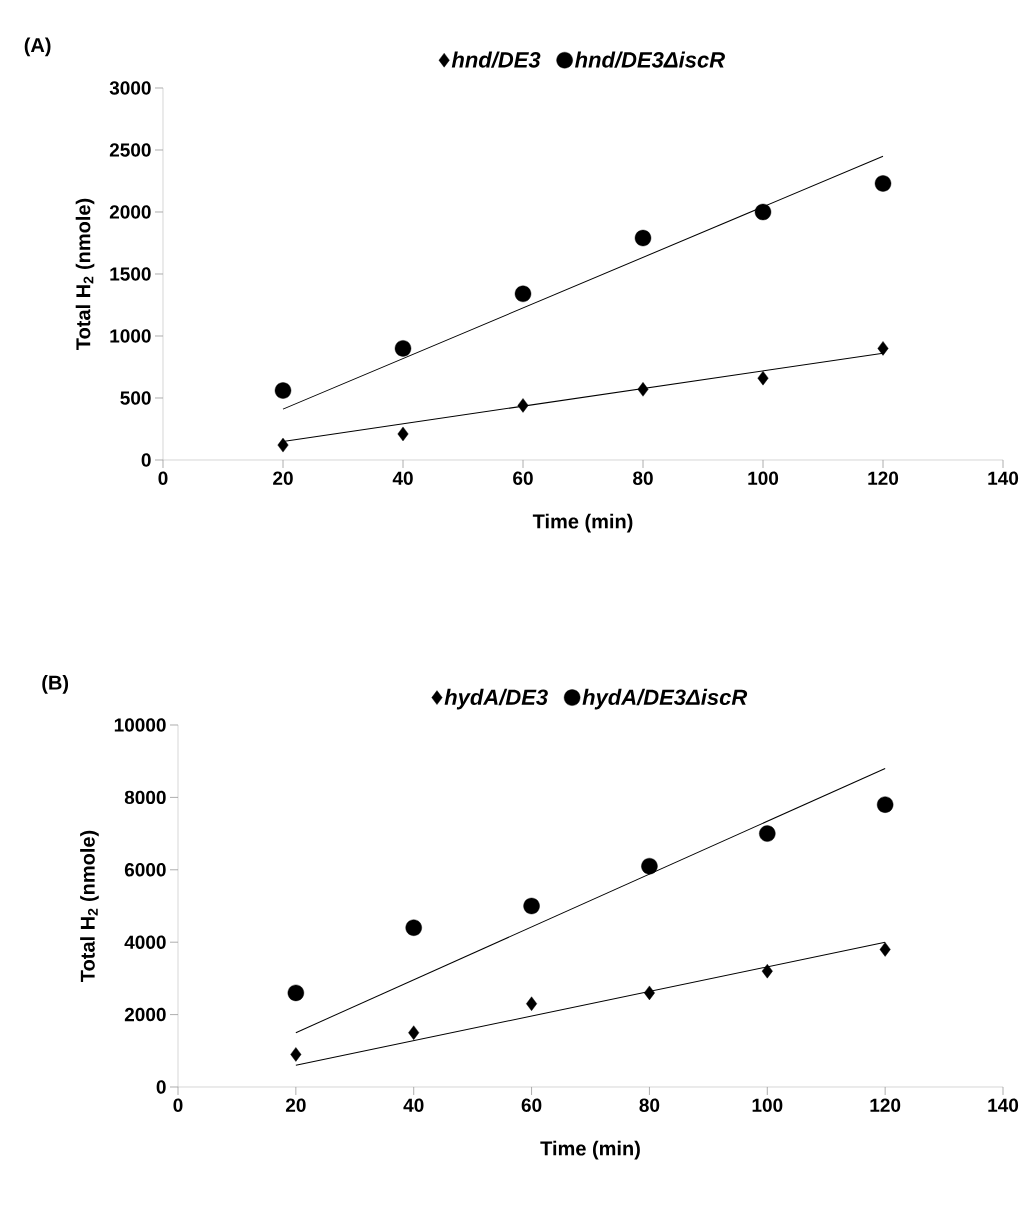  Describe the element at coordinates (650, 59) in the screenshot. I see `legend-label: hnd/DE3ΔiscR` at that location.